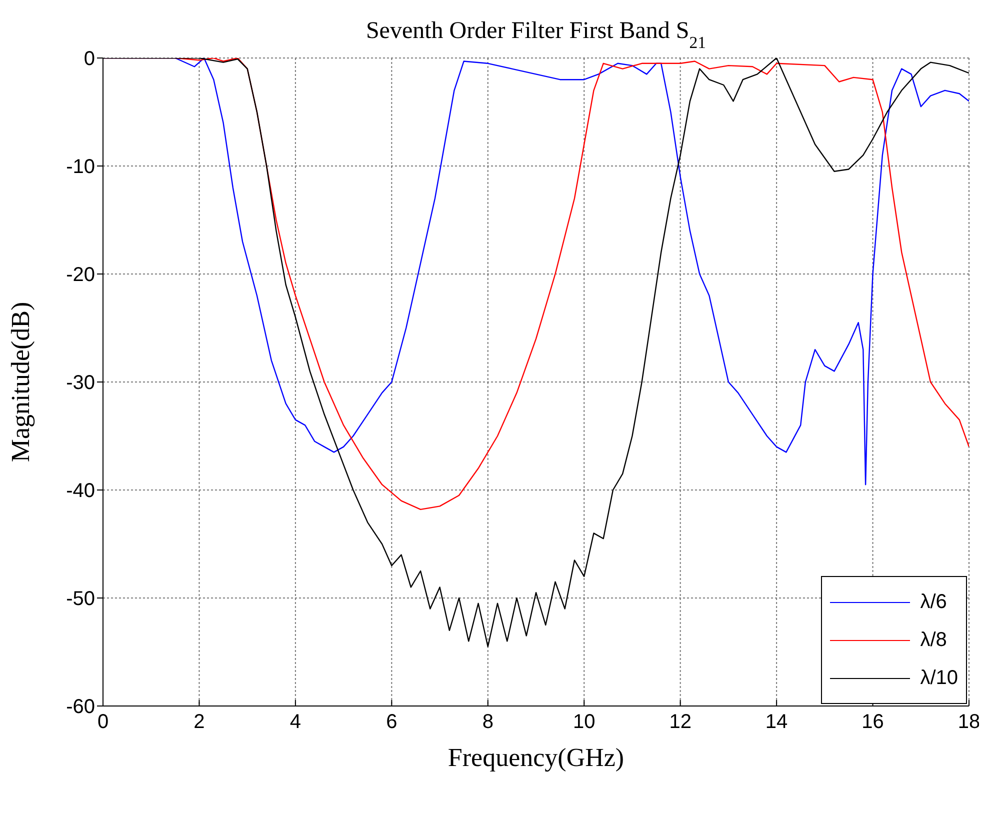 Image resolution: width=987 pixels, height=834 pixels. What do you see at coordinates (296, 722) in the screenshot?
I see `x-tick-label: 4` at bounding box center [296, 722].